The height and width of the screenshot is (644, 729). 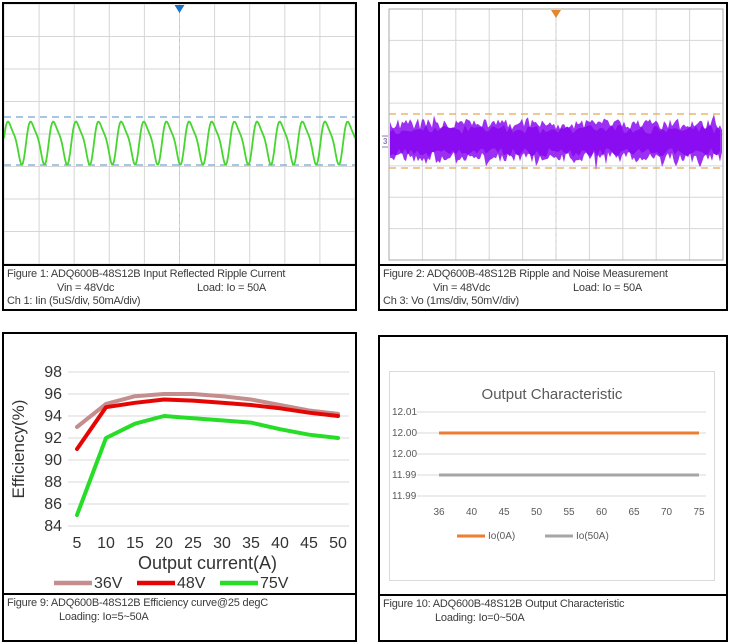 I want to click on fig2-load-condition: Load: Io = 50A, so click(x=608, y=287).